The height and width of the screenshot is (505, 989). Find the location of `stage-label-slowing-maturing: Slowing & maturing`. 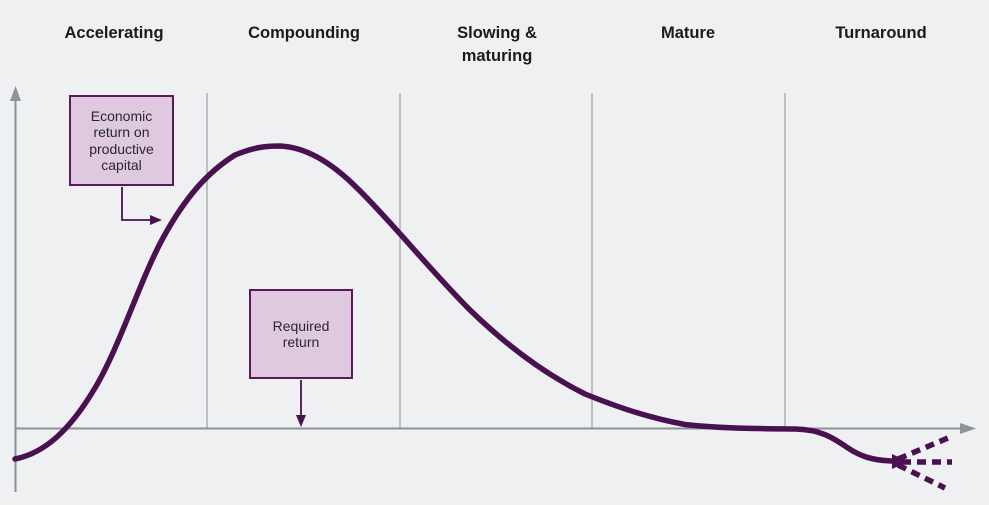

stage-label-slowing-maturing: Slowing & maturing is located at coordinates (497, 44).